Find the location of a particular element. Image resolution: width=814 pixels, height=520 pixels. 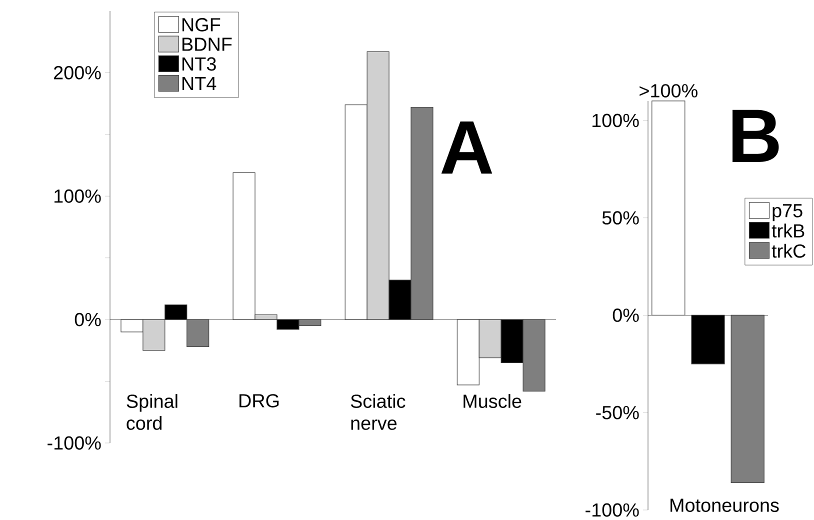

text: A is located at coordinates (466, 148).